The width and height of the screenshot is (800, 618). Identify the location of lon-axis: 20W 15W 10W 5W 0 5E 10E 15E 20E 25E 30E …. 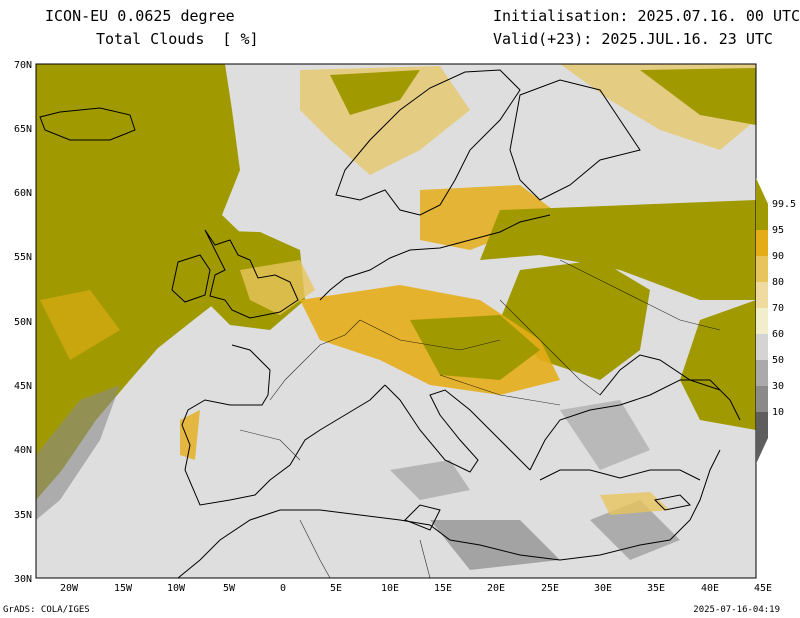
(416, 588).